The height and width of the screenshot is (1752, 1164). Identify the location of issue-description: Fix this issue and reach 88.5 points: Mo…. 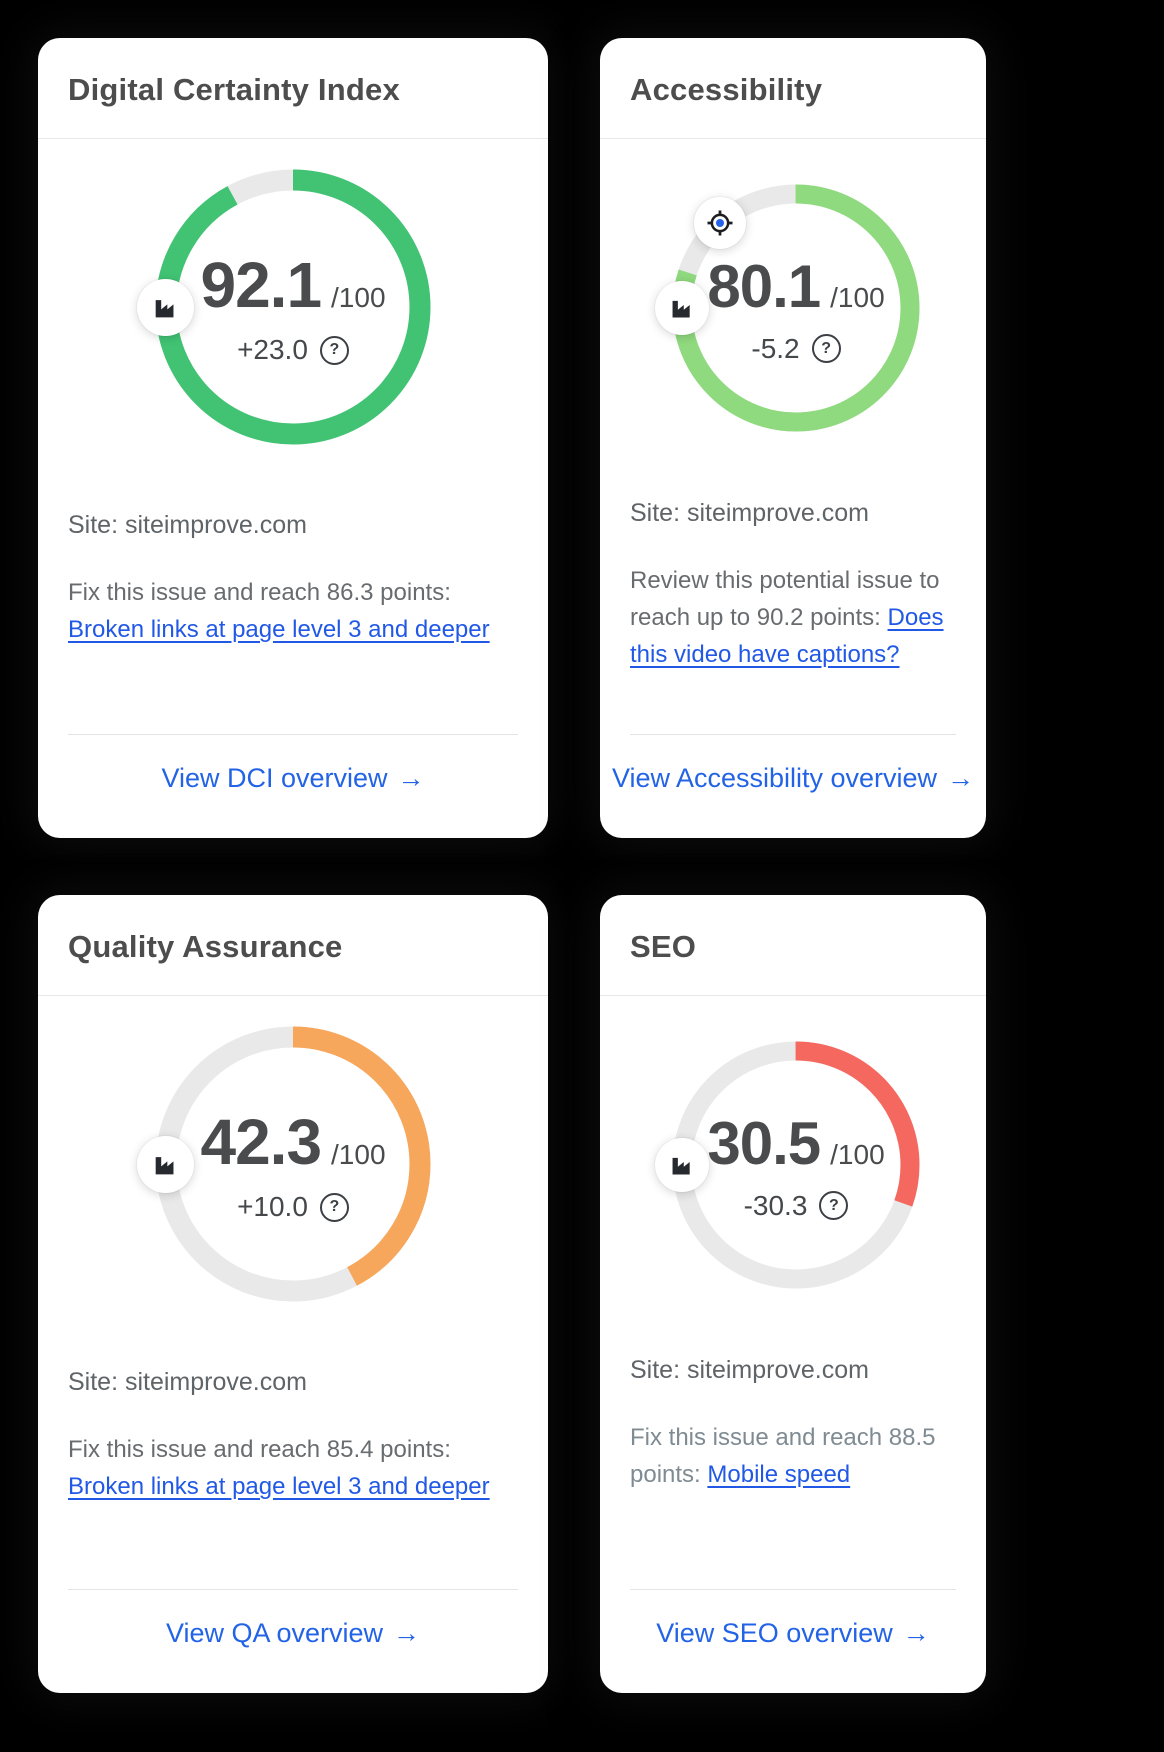
(796, 1456).